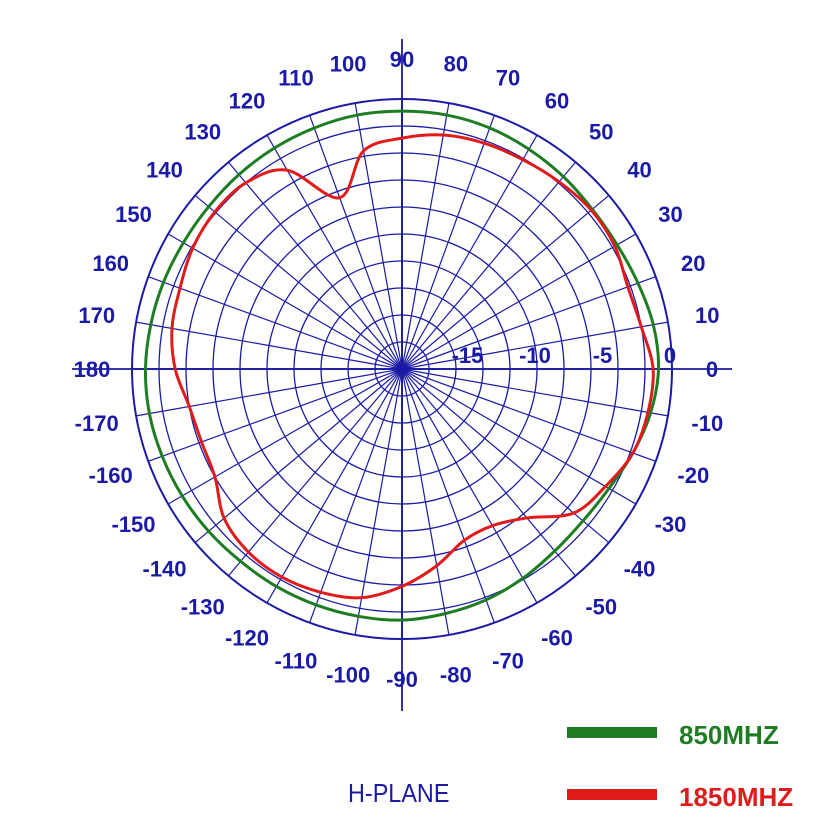 This screenshot has height=816, width=815. What do you see at coordinates (92, 369) in the screenshot?
I see `angle-tick-label: 180` at bounding box center [92, 369].